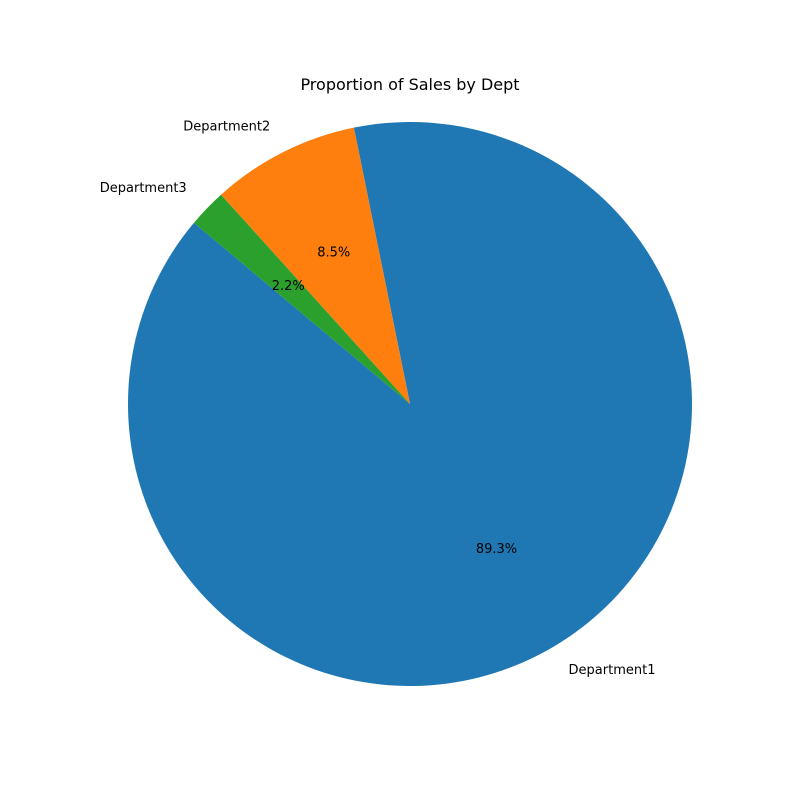 The width and height of the screenshot is (800, 800). Describe the element at coordinates (409, 84) in the screenshot. I see `chart-title: Proportion of Sales by Dept` at that location.